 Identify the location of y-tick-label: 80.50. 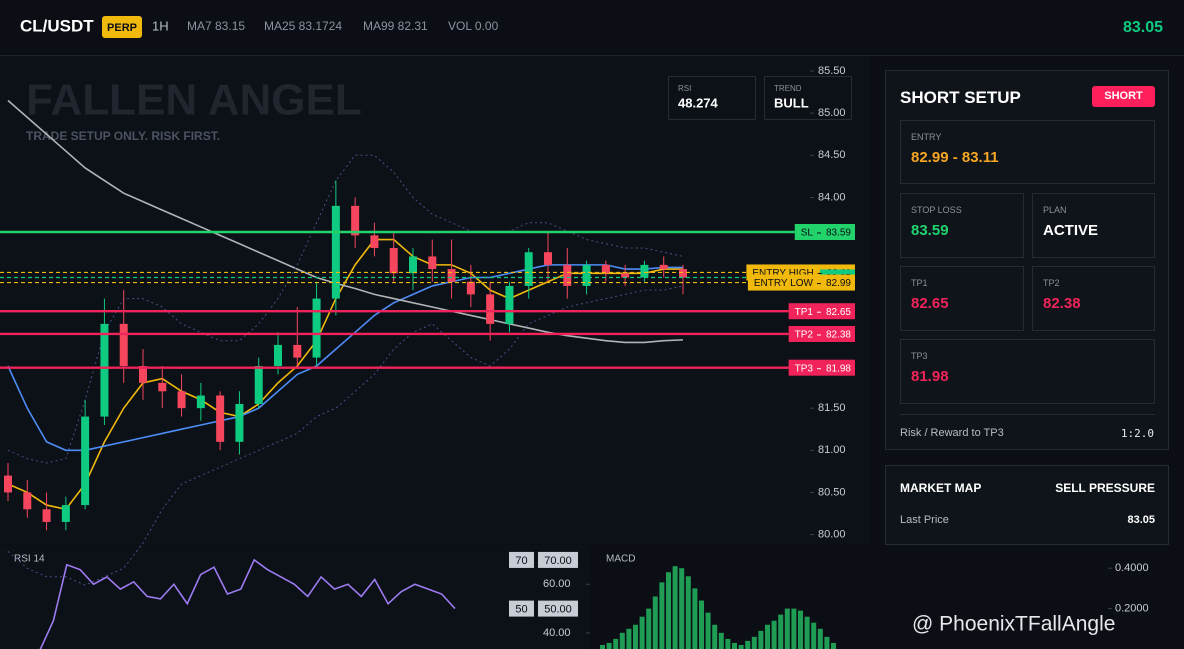
(832, 492).